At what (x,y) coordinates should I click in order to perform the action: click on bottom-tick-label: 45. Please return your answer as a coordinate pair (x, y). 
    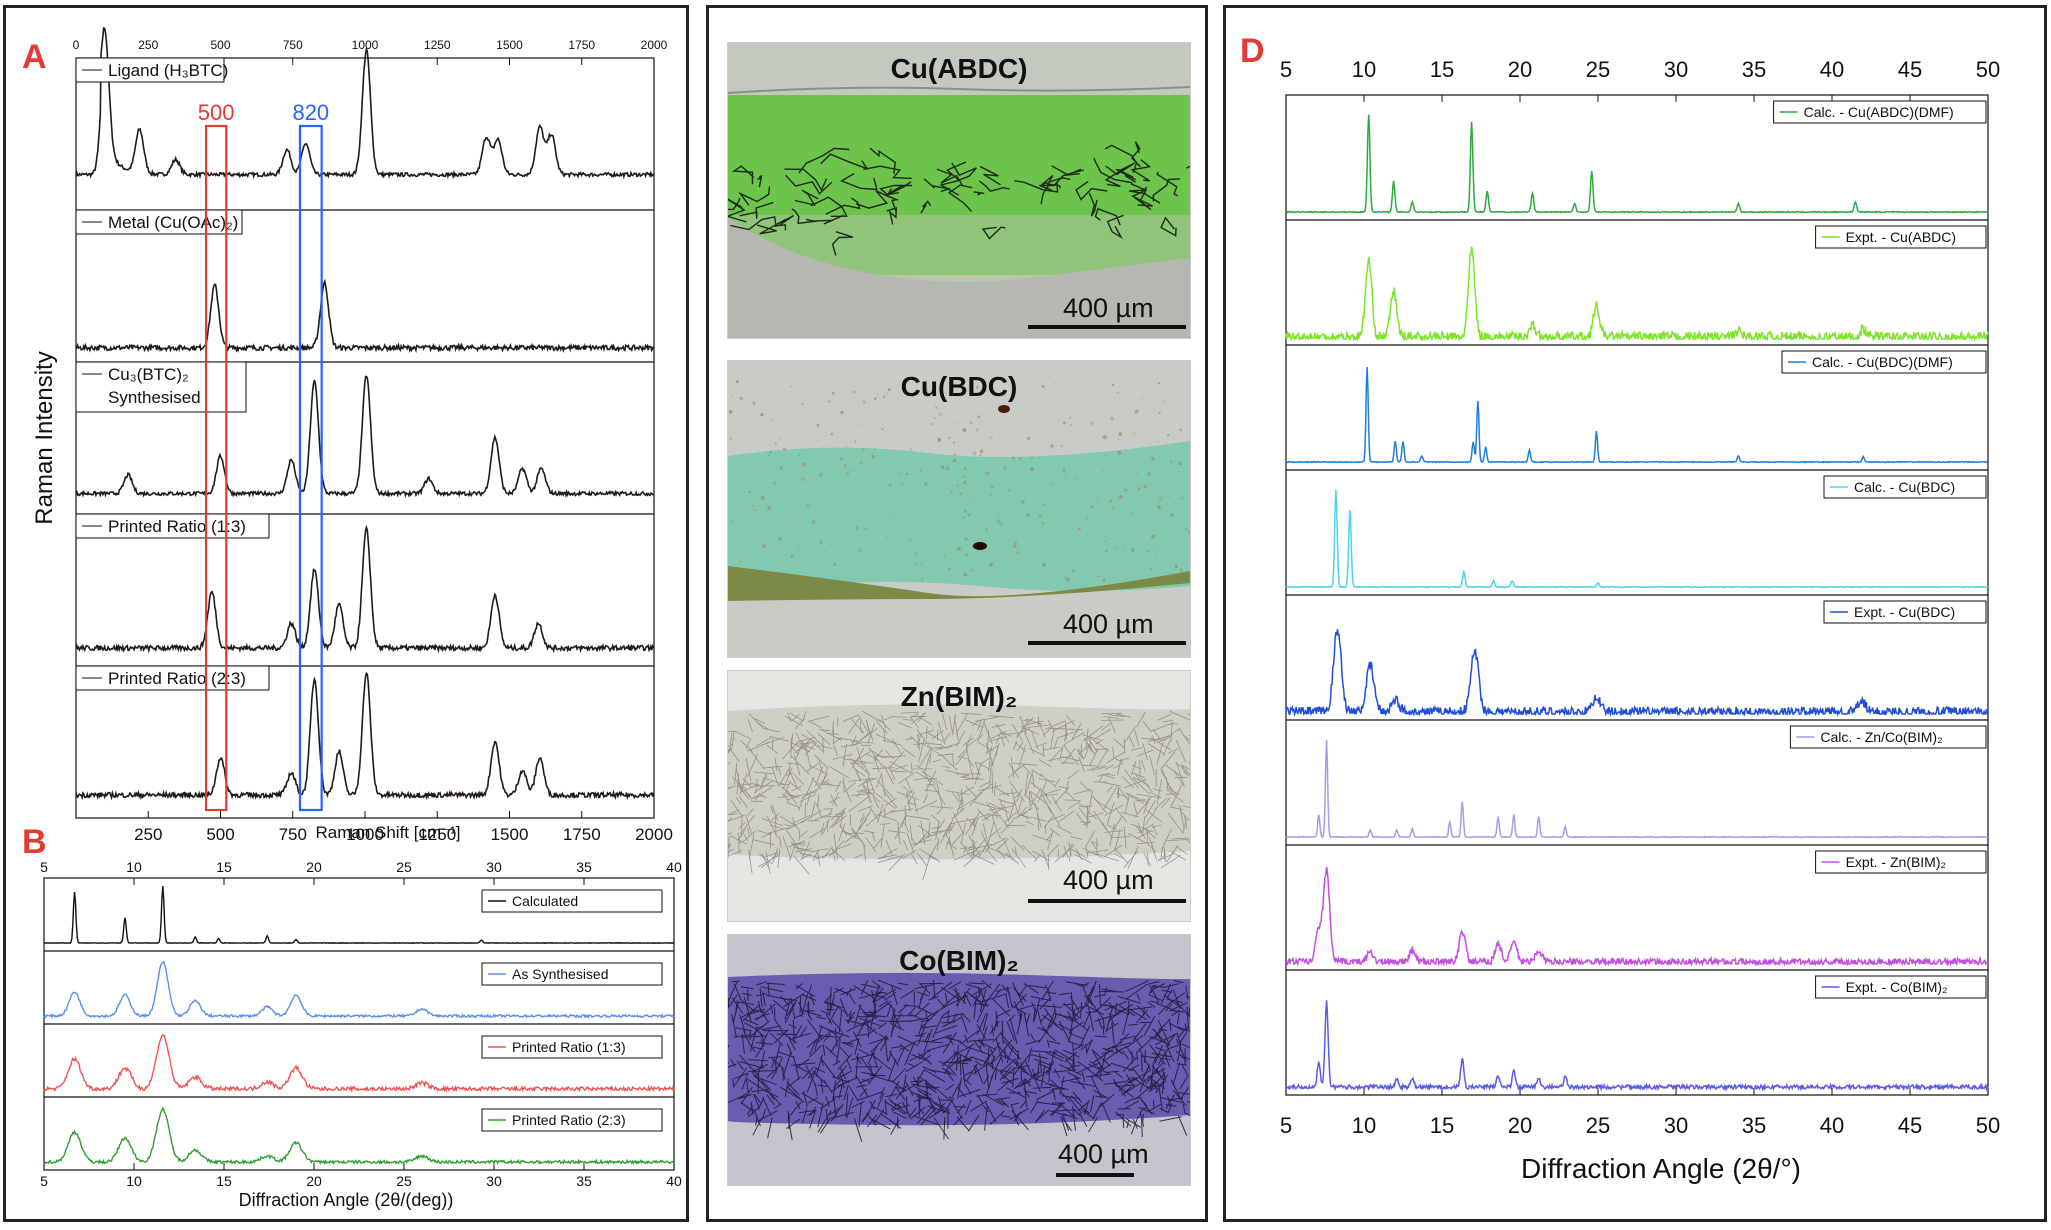
    Looking at the image, I should click on (1910, 1125).